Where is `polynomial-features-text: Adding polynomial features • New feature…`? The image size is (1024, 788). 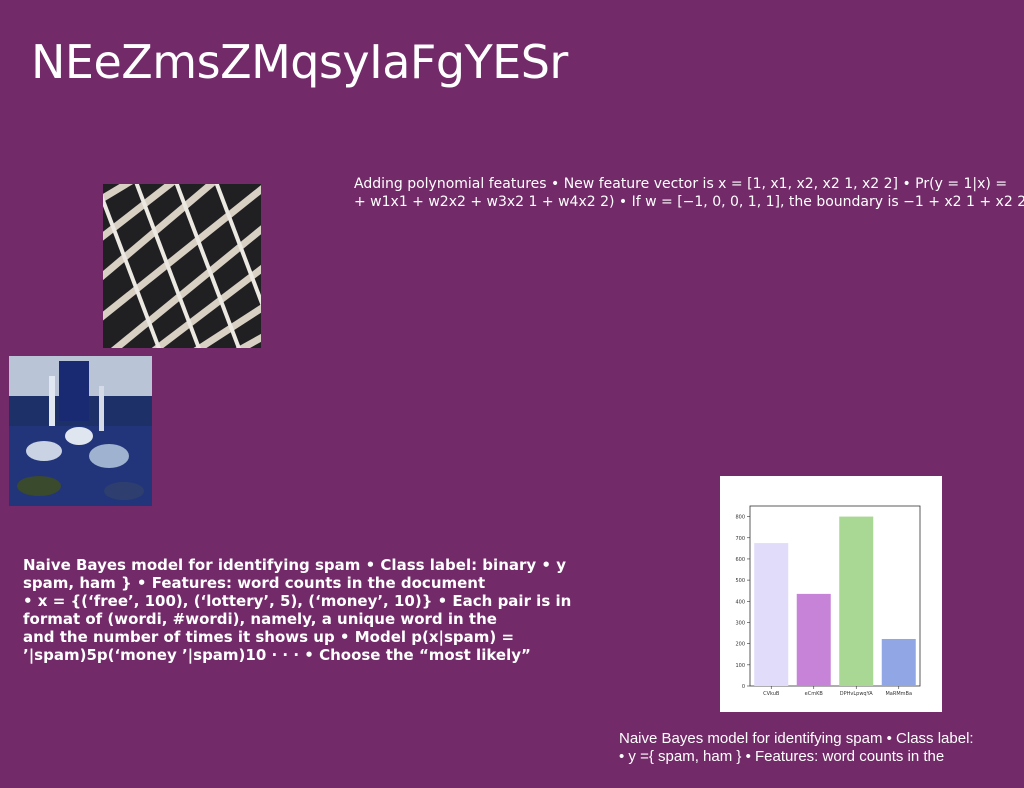 polynomial-features-text: Adding polynomial features • New feature… is located at coordinates (689, 193).